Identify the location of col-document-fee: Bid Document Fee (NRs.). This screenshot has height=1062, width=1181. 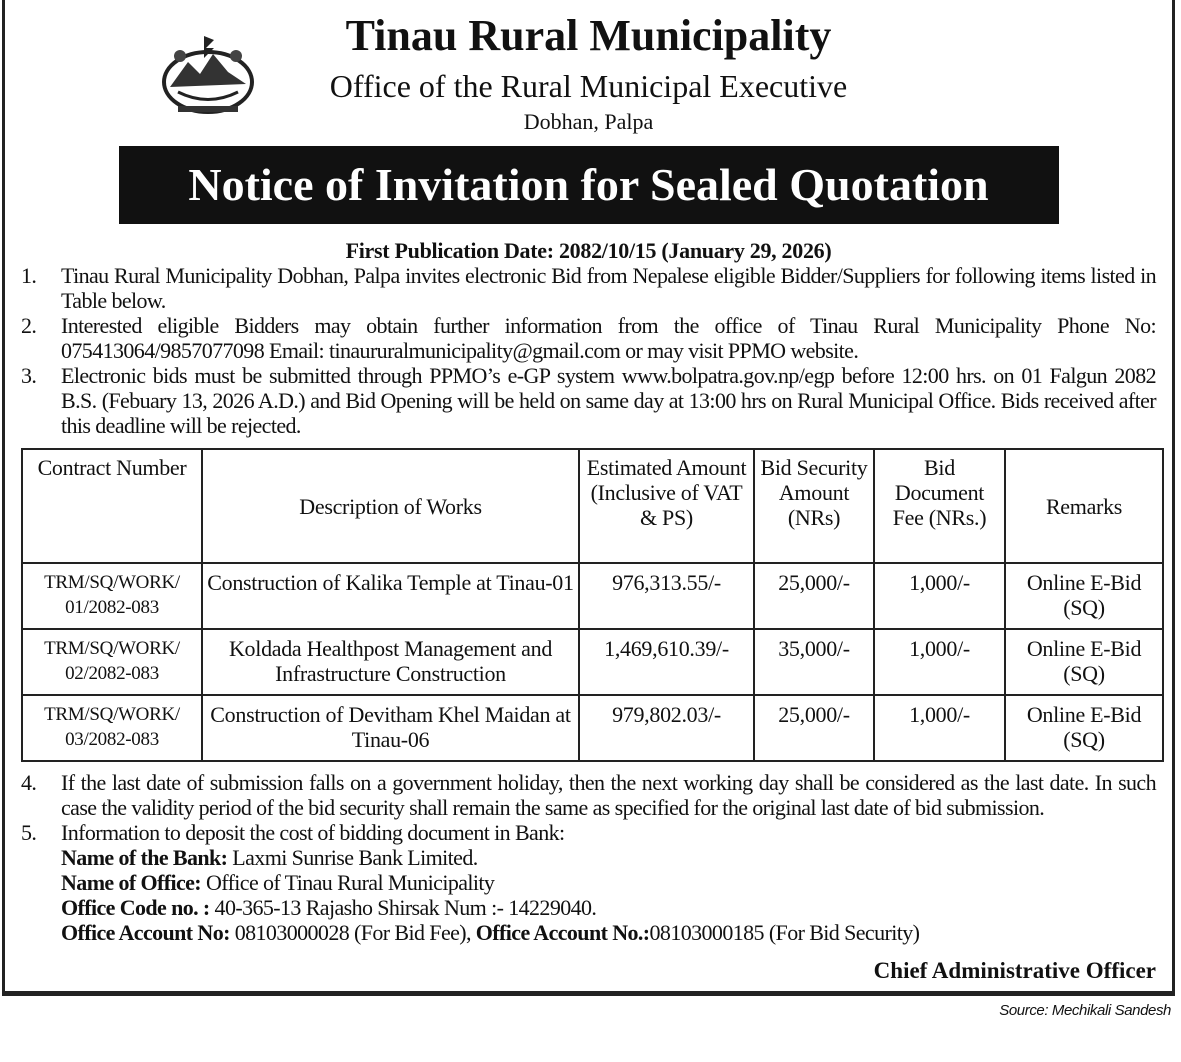
(939, 506).